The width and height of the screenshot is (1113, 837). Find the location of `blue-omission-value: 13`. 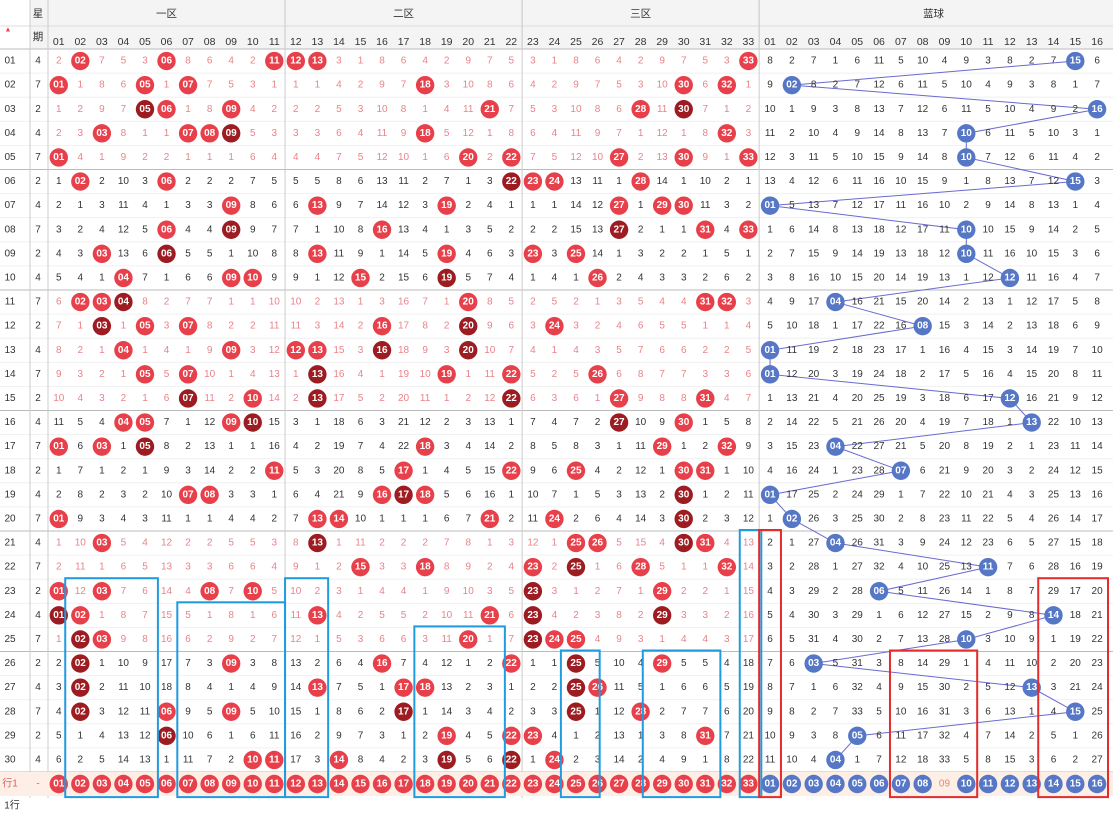

blue-omission-value: 13 is located at coordinates (858, 229).